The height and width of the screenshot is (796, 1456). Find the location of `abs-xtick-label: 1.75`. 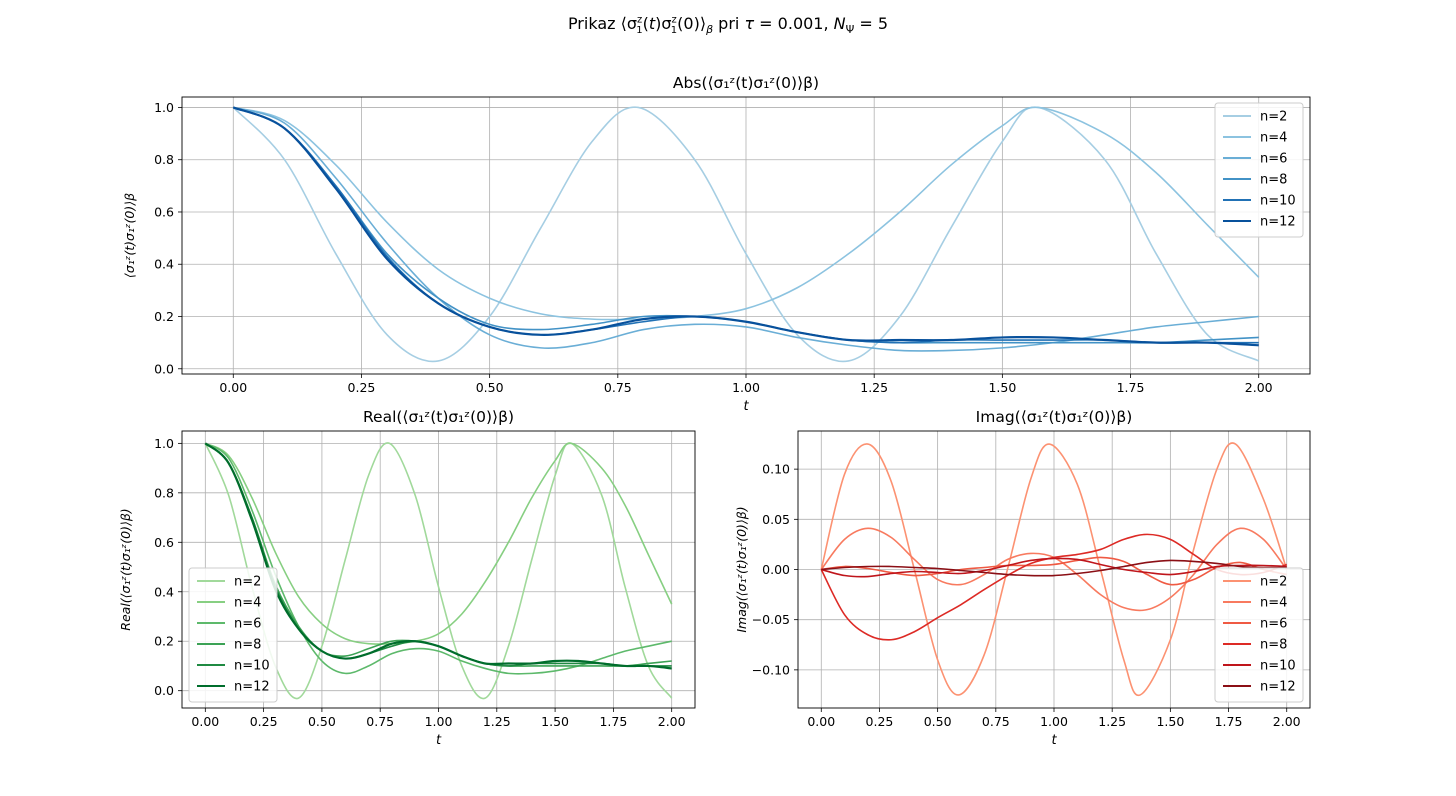

abs-xtick-label: 1.75 is located at coordinates (1131, 387).